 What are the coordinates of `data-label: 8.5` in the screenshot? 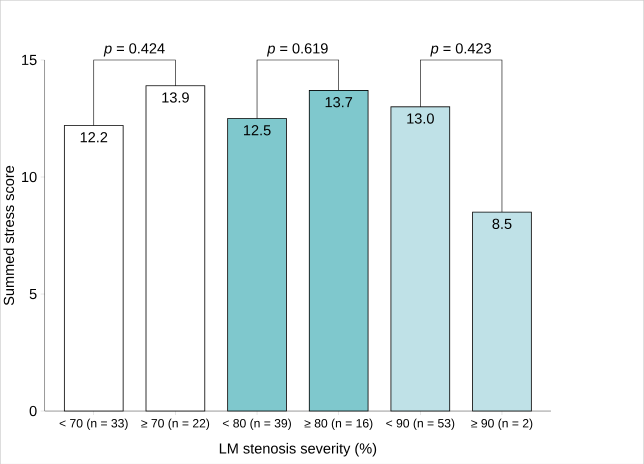 It's located at (502, 223).